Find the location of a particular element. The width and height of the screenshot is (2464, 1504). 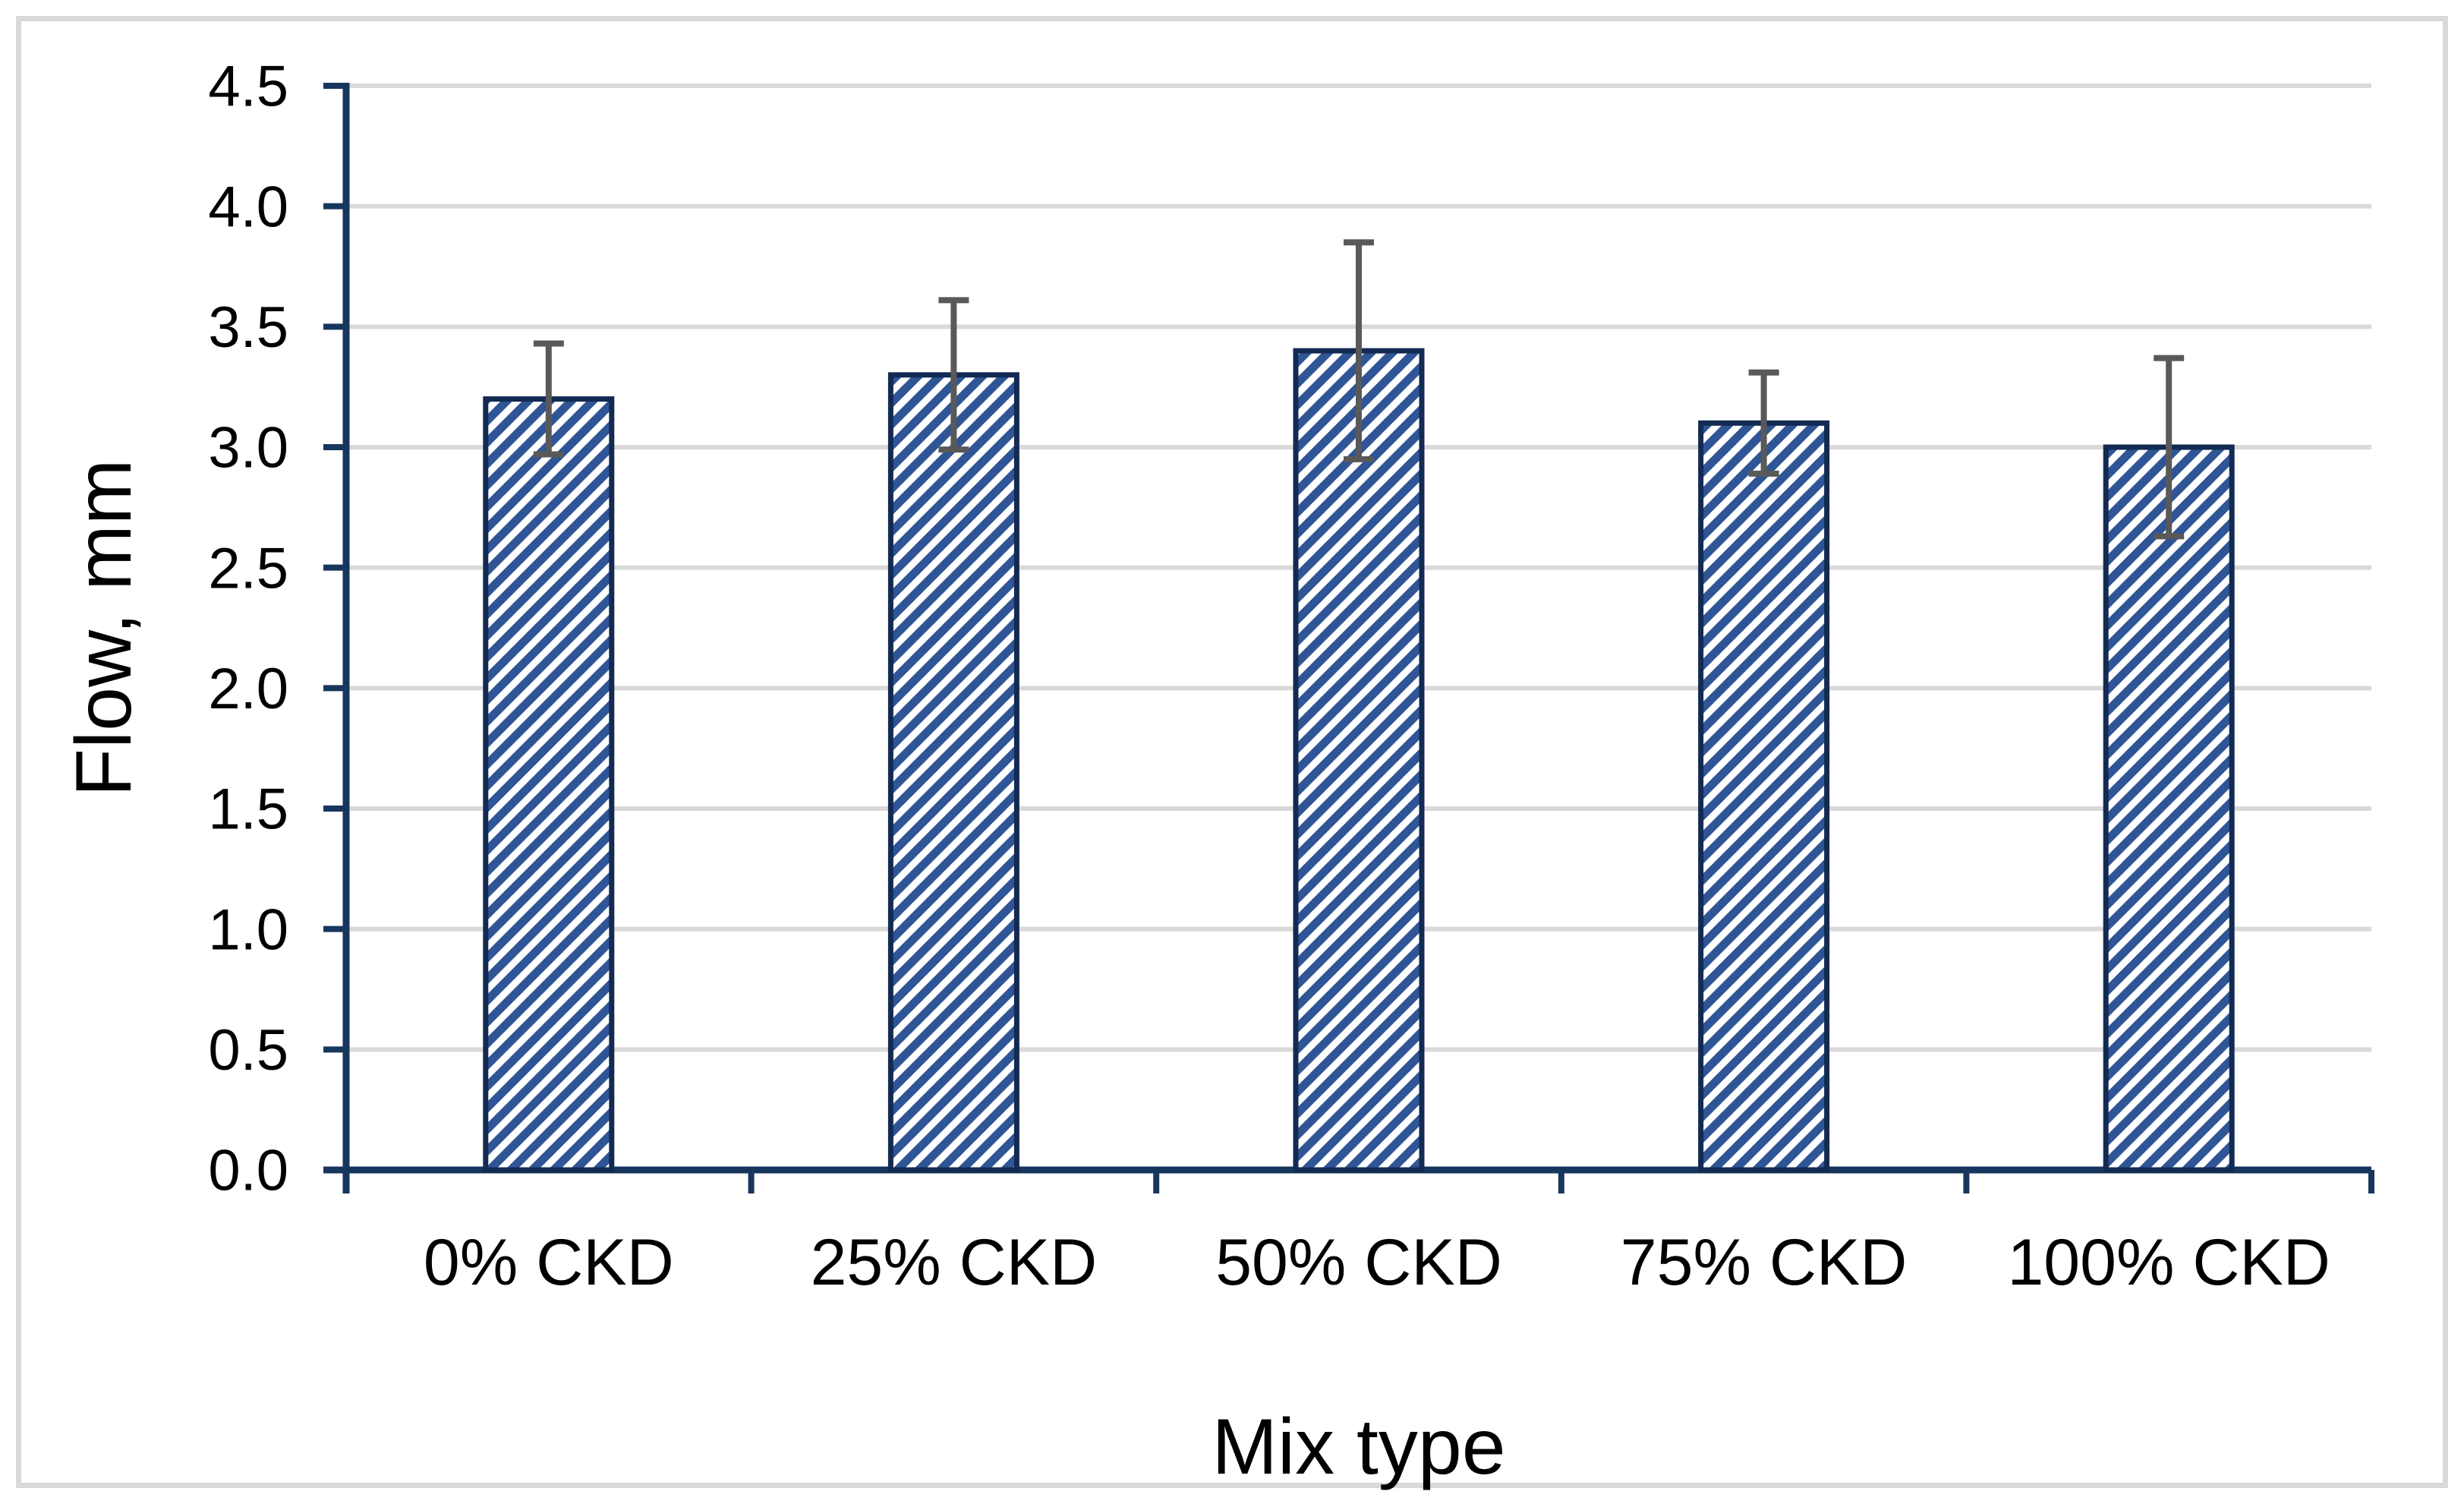

bar-50ckd is located at coordinates (1359, 760).